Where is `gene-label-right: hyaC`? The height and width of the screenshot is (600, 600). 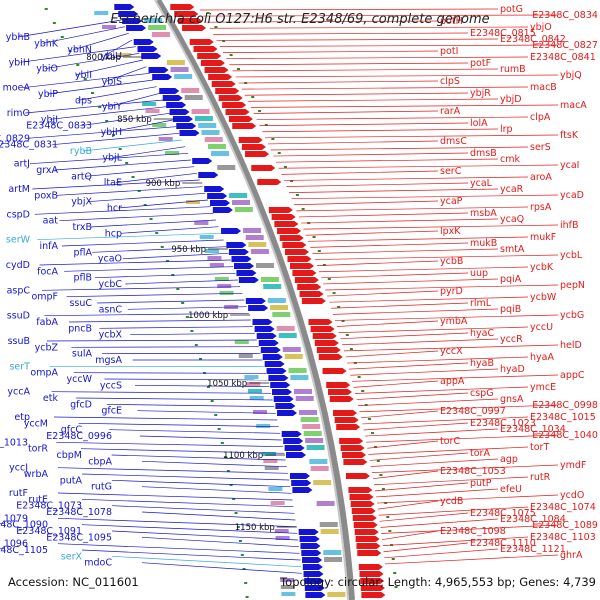
gene-label-right: hyaC is located at coordinates (482, 333).